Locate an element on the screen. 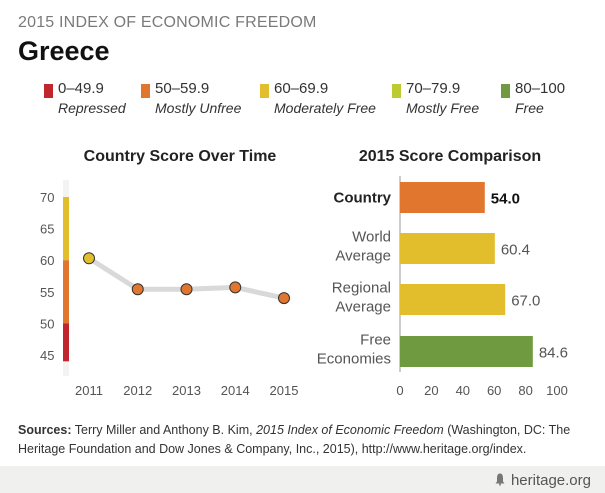  band-repressed is located at coordinates (66, 342).